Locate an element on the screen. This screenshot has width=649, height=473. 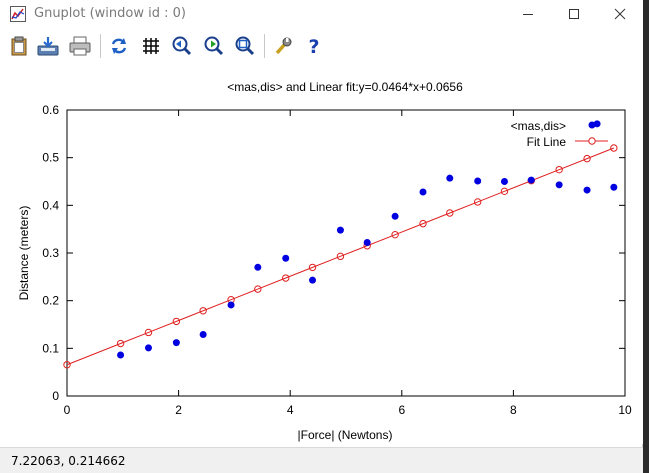
x-tick-label: 8 is located at coordinates (513, 410).